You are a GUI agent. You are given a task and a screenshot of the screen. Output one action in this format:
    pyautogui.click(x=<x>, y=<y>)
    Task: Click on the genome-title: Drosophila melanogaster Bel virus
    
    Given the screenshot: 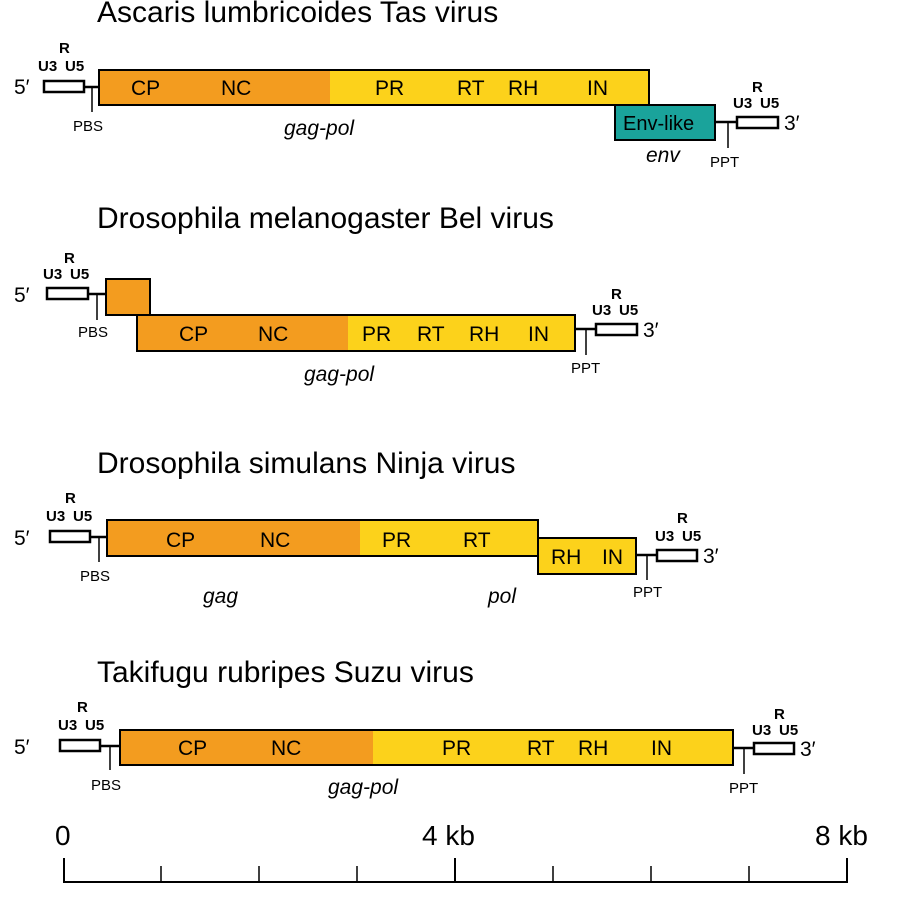 What is the action you would take?
    pyautogui.click(x=325, y=218)
    